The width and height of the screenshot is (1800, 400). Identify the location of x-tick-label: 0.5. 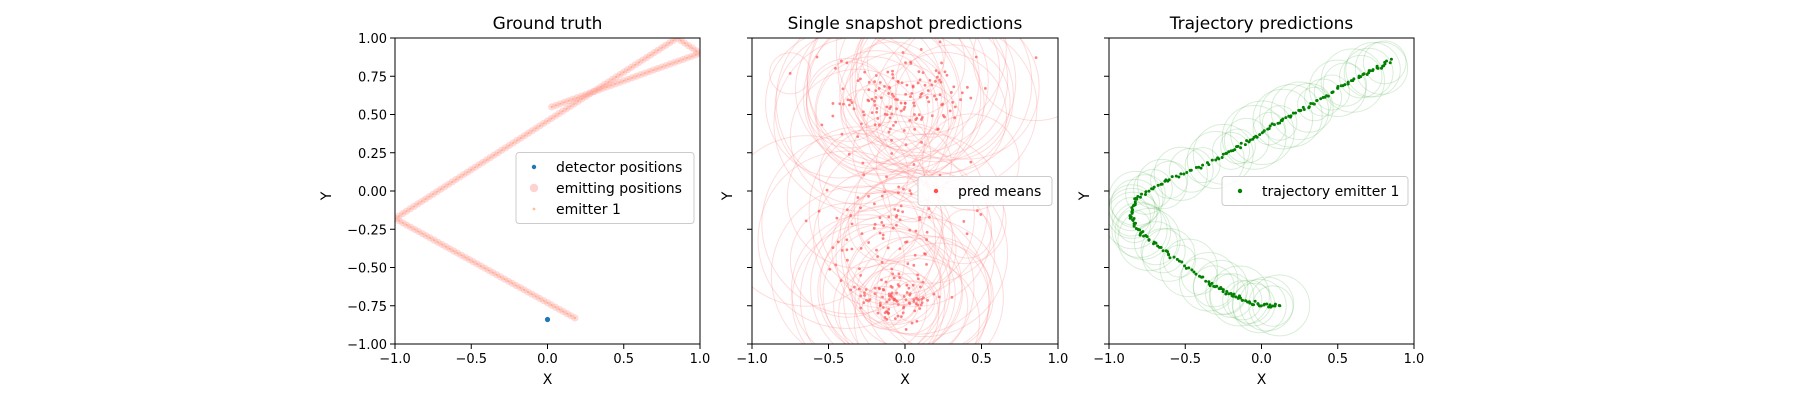
(981, 359).